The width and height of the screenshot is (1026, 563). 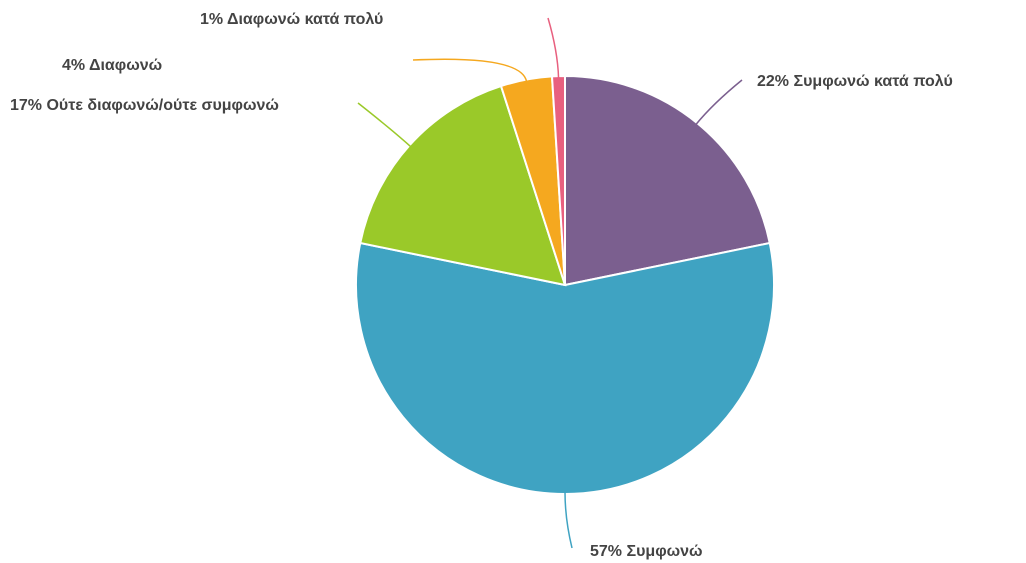 I want to click on slice-label: 57% Συμφωνώ, so click(x=690, y=550).